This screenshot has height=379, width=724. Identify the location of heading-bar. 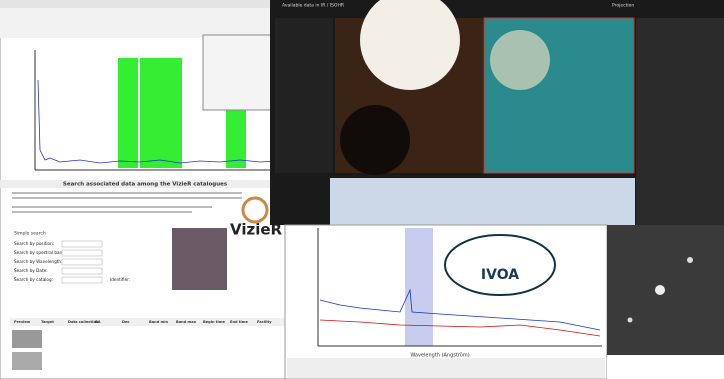
(145, 184).